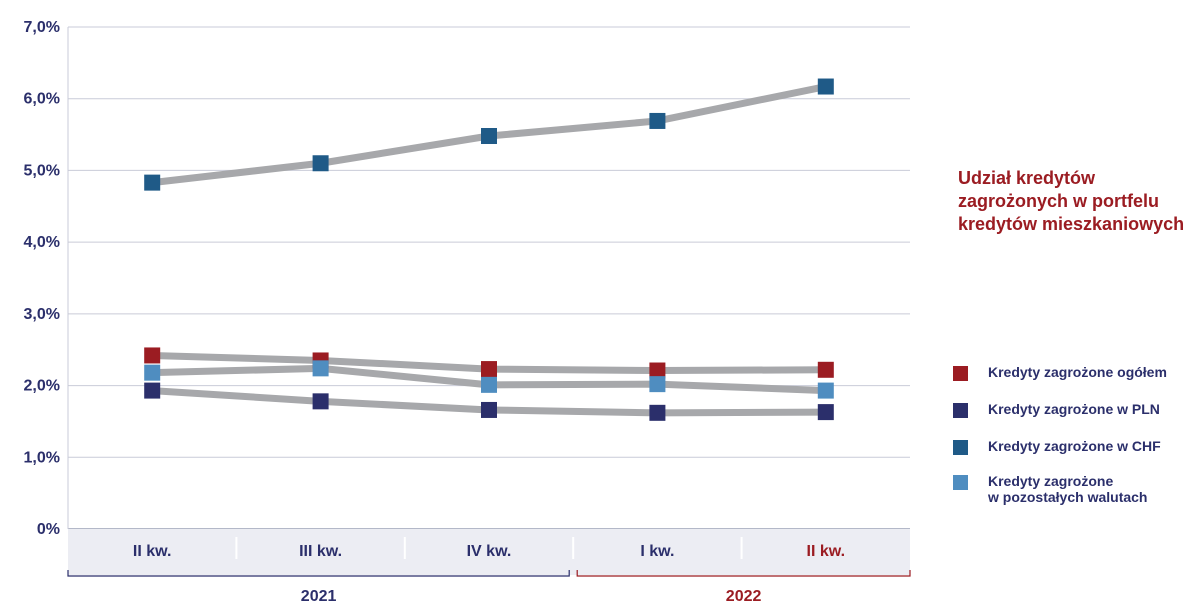 This screenshot has width=1198, height=607. Describe the element at coordinates (42, 170) in the screenshot. I see `y-tick-label: 5,0%` at that location.